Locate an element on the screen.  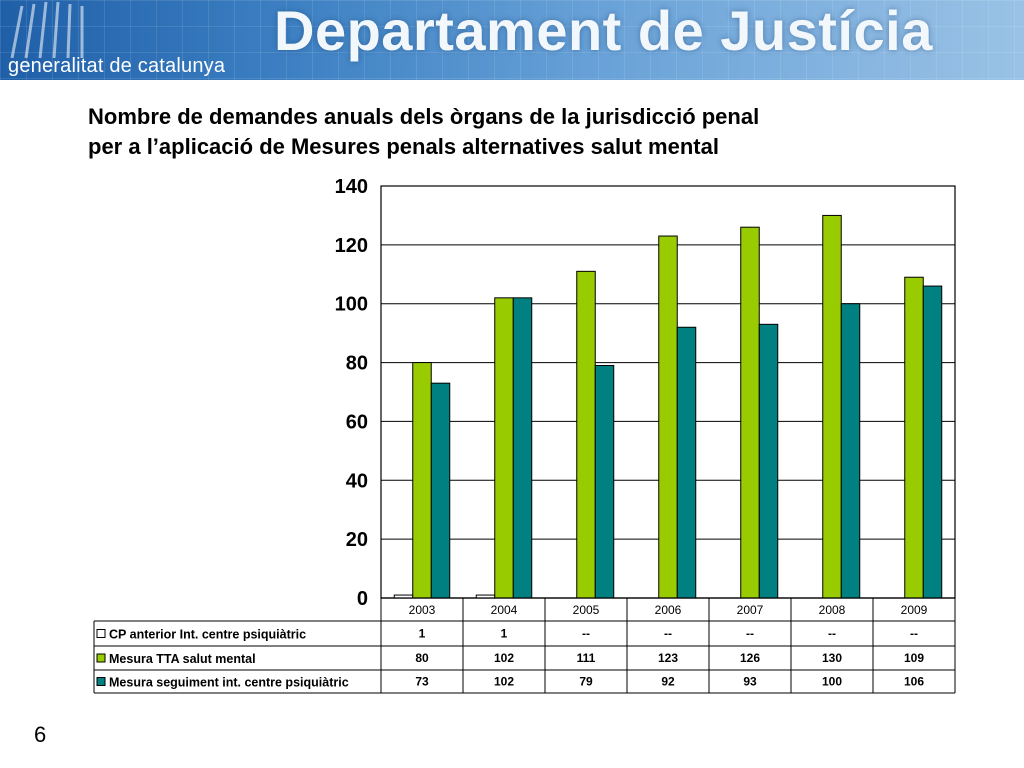
data-label: 109 is located at coordinates (914, 658).